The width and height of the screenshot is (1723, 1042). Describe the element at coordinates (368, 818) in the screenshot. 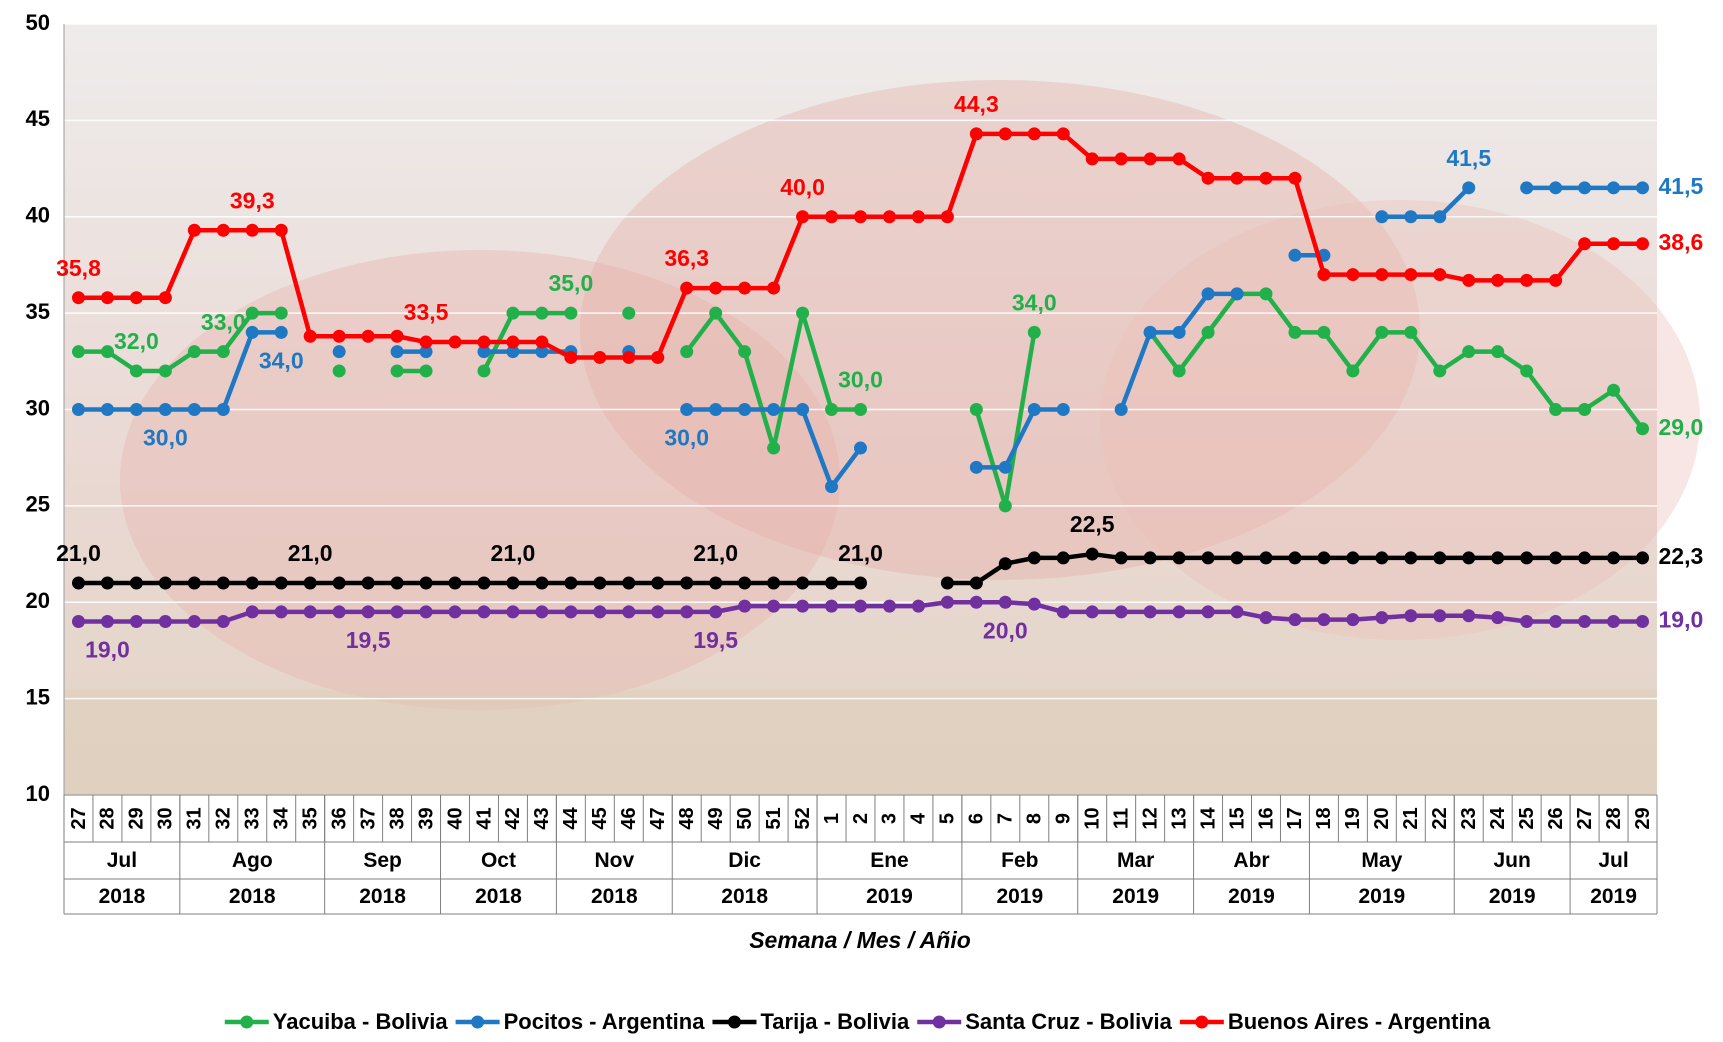

I see `x-tick-label: 37` at that location.